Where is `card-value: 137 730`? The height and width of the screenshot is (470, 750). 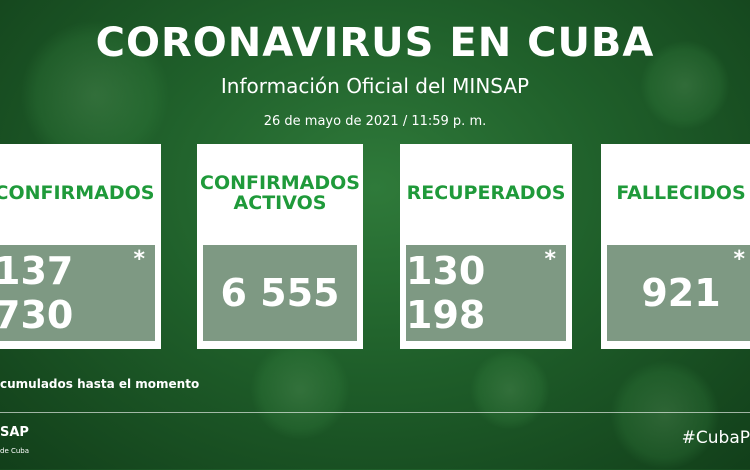 card-value: 137 730 is located at coordinates (37, 293).